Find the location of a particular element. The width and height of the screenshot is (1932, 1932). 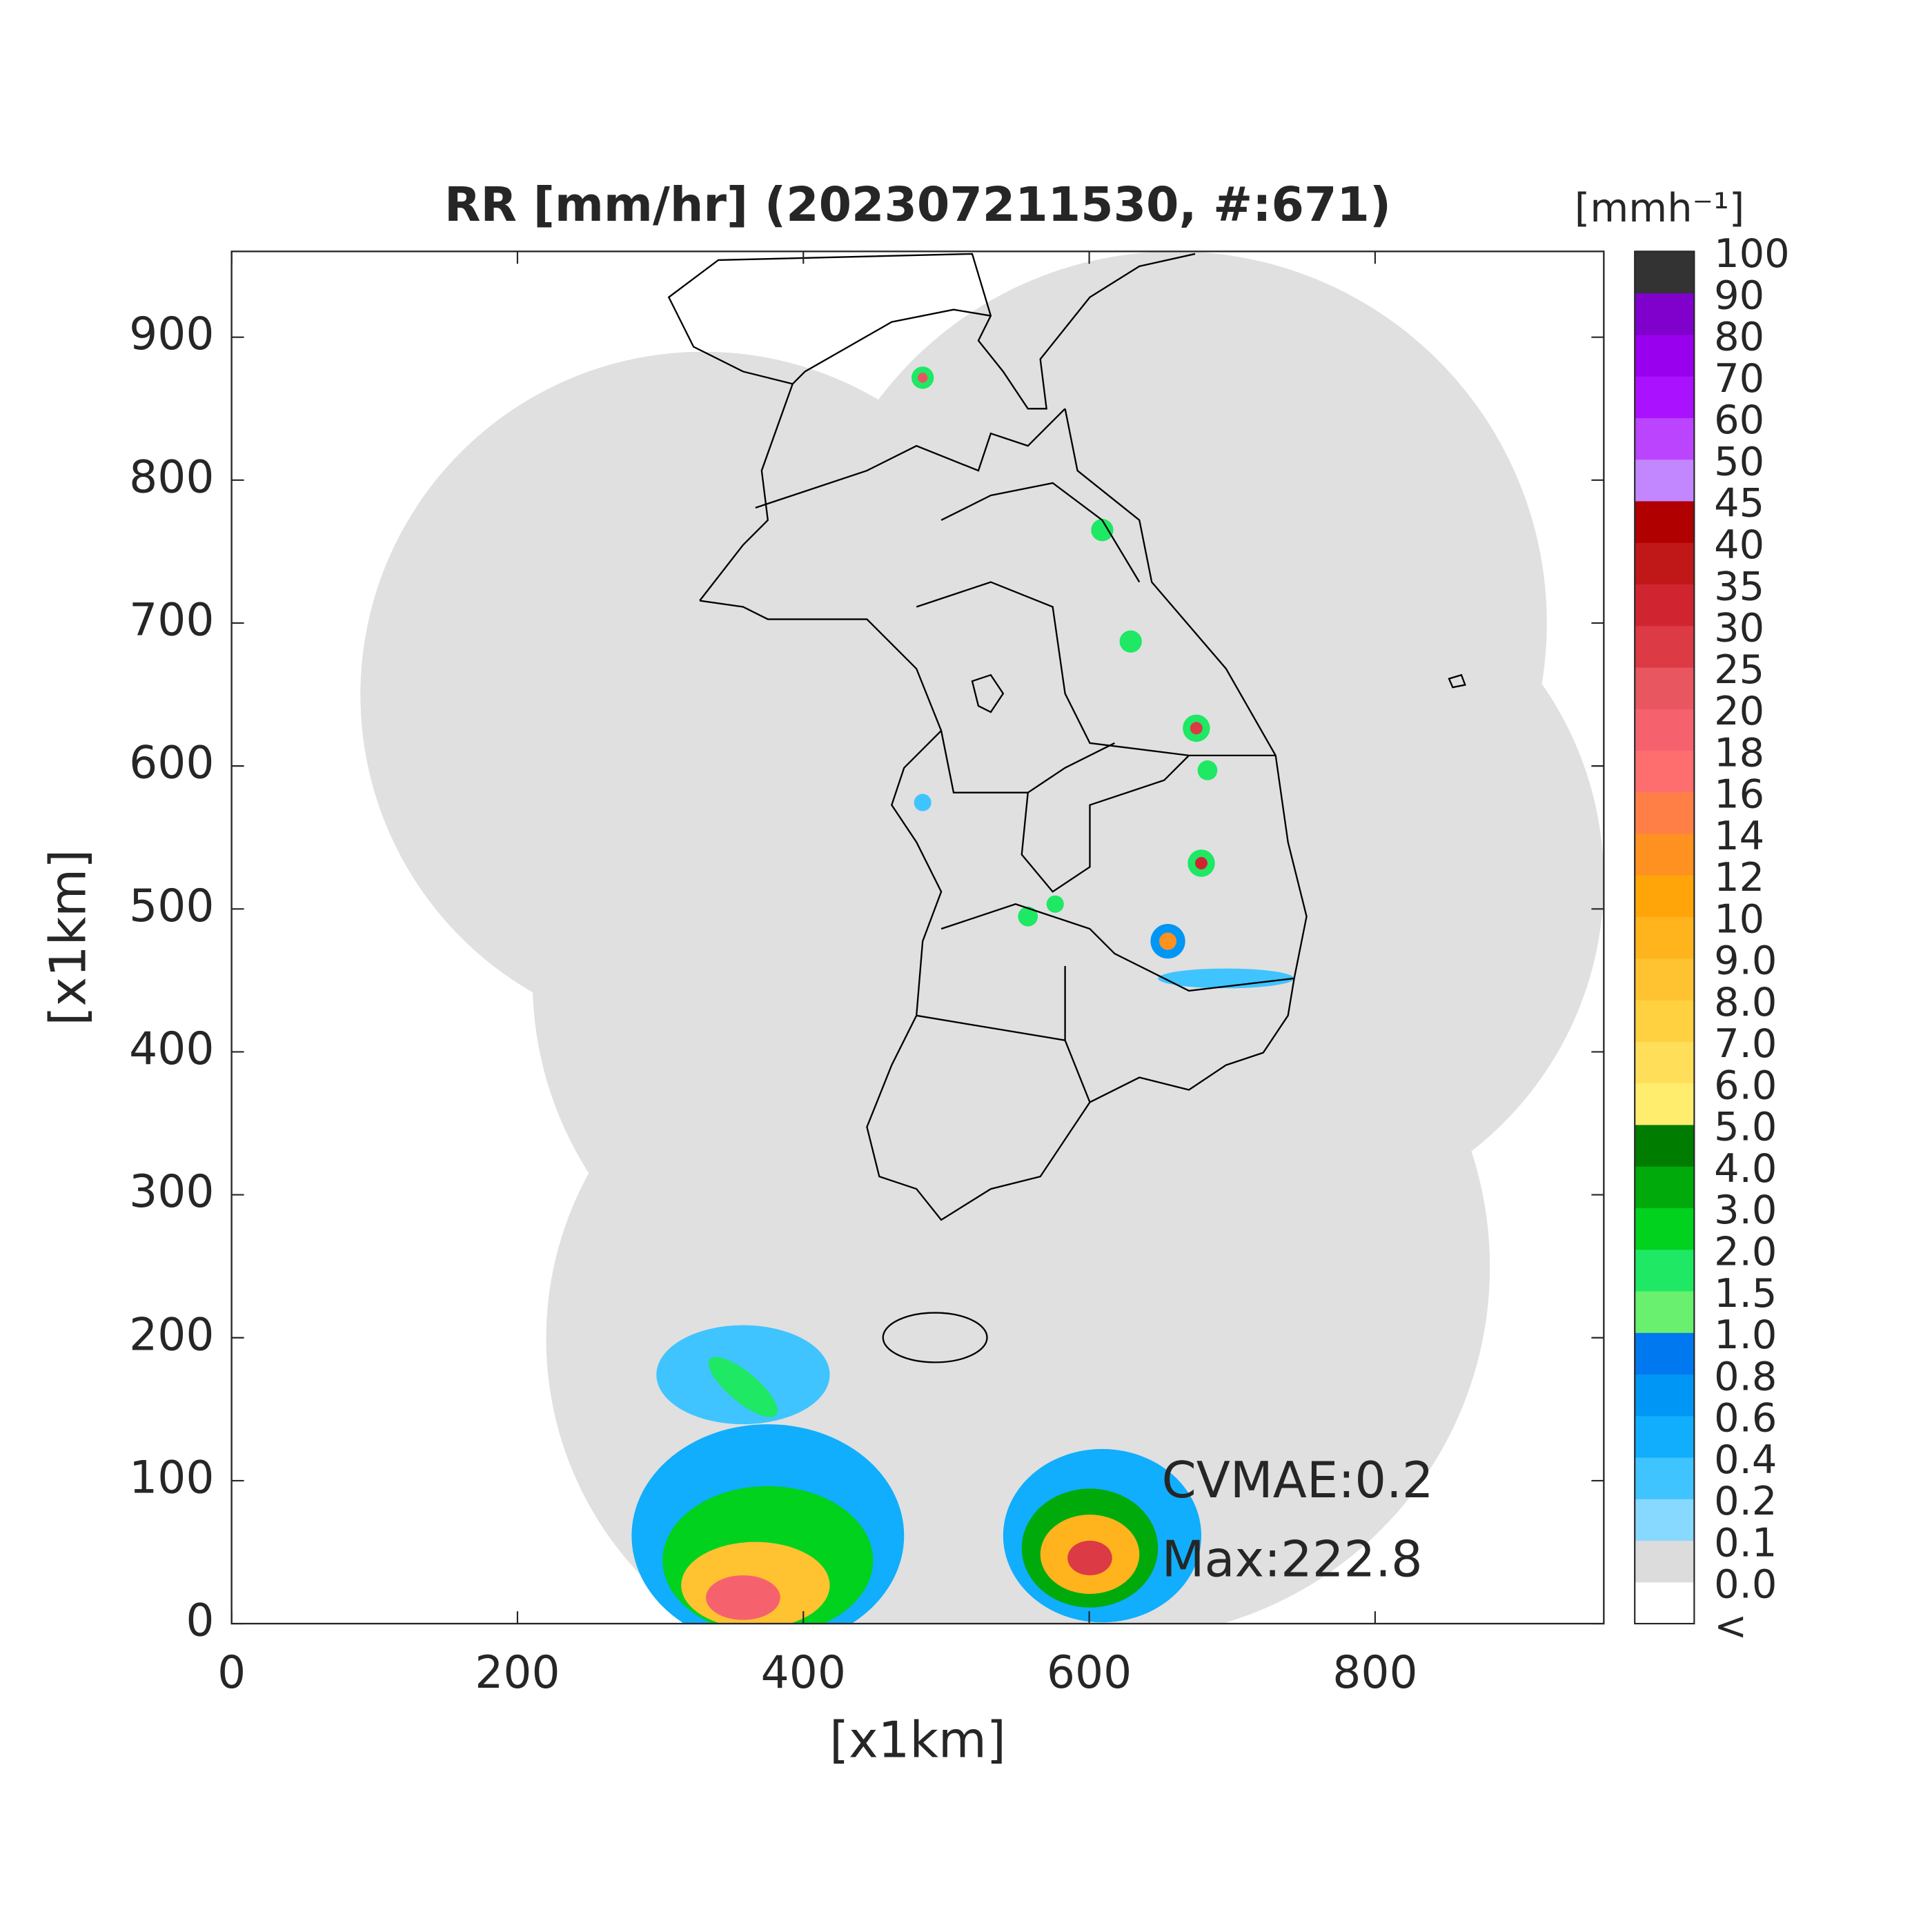

annotation: Max:222.8 is located at coordinates (1292, 1559).